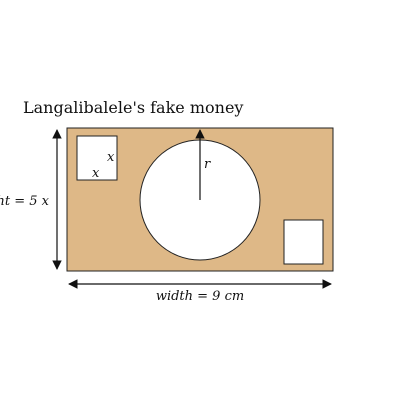  Describe the element at coordinates (303, 242) in the screenshot. I see `square-hole-bottom-right` at that location.